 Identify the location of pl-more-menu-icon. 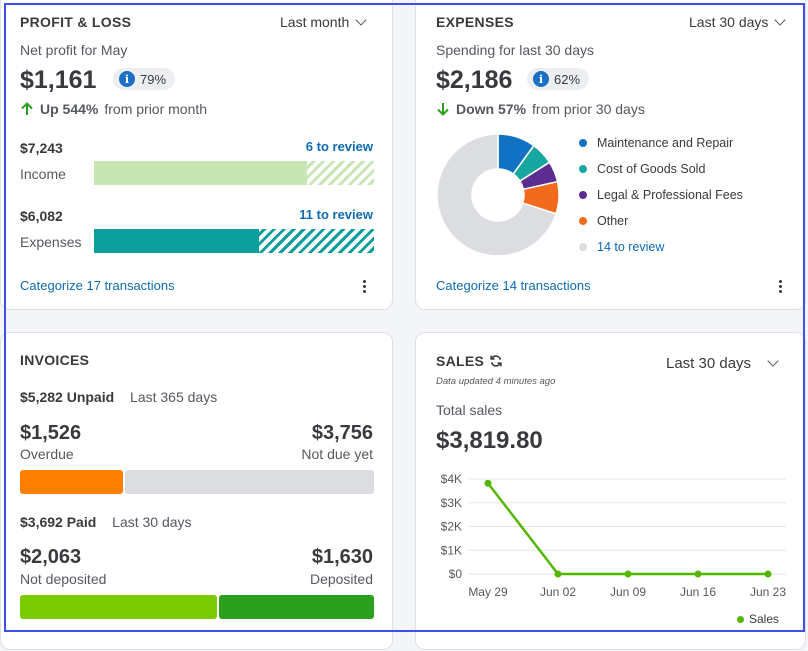
(365, 286).